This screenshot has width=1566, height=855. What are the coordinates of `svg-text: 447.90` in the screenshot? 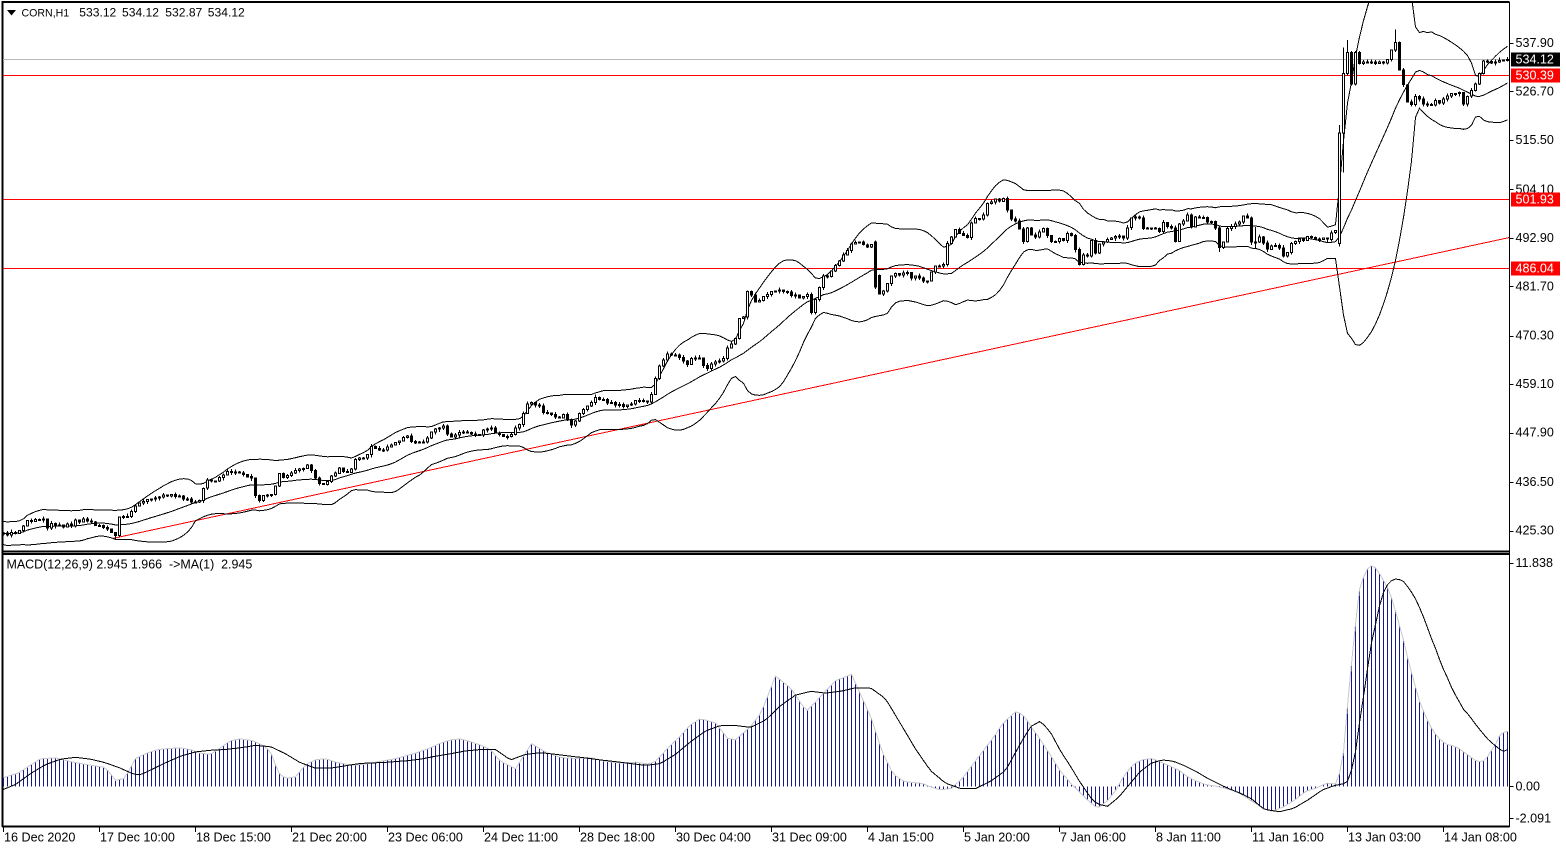 It's located at (1535, 433).